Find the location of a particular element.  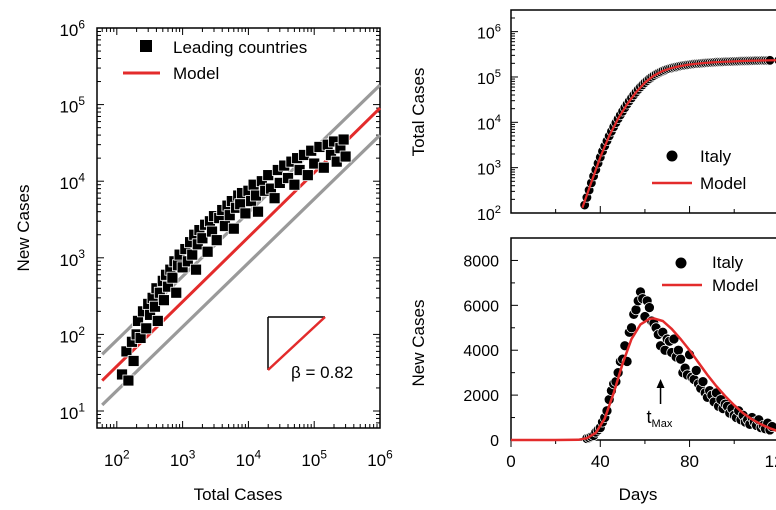

panel-a-y-tick-label: 10² is located at coordinates (72, 335).